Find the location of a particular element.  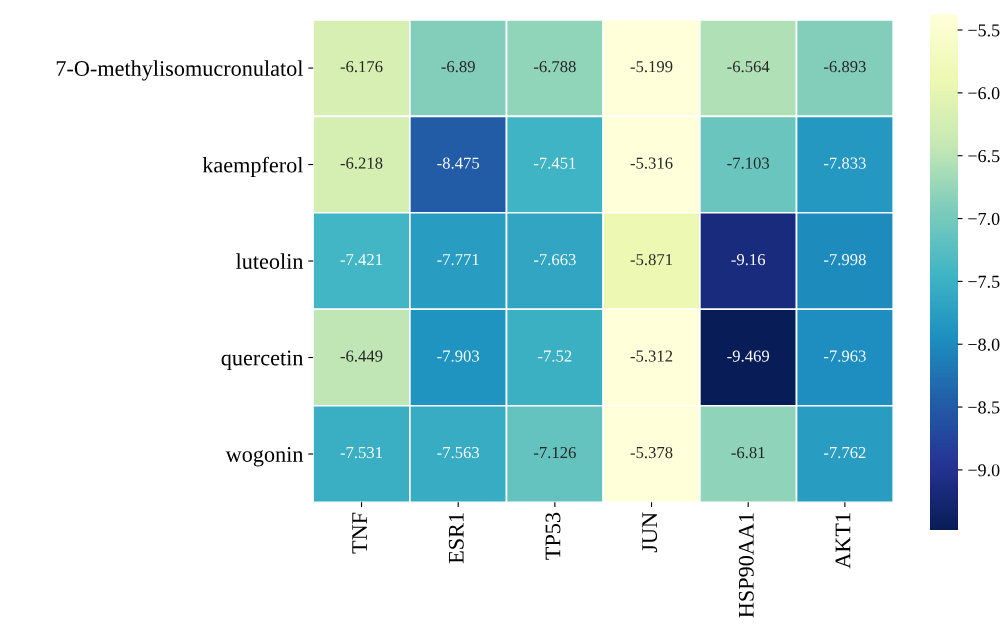

color-bar-label: −7.5 is located at coordinates (984, 281).